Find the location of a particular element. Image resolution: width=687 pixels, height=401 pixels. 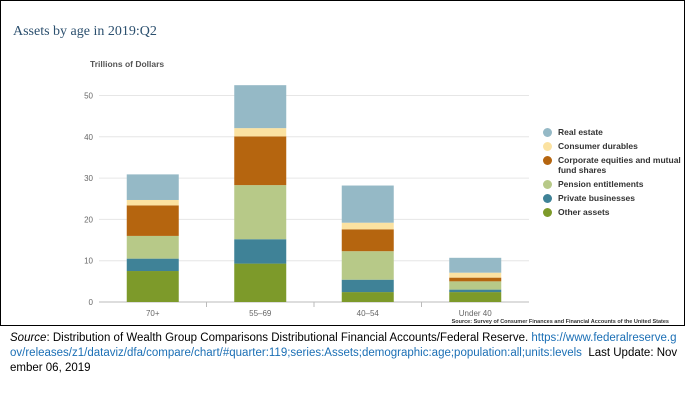

legend-item: Consumer durables is located at coordinates (613, 146).